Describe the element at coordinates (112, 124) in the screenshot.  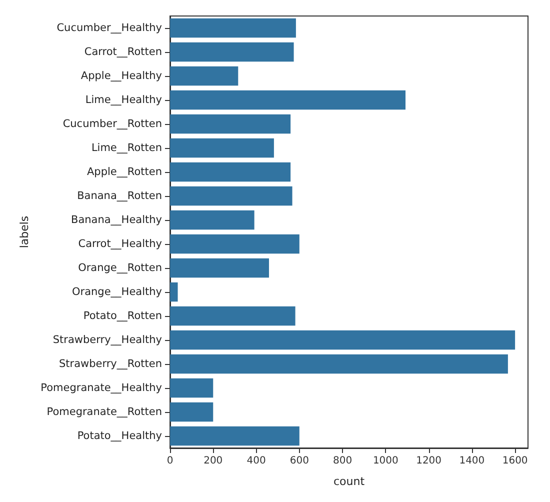
I see `y-tick-label: Cucumber__Rotten` at that location.